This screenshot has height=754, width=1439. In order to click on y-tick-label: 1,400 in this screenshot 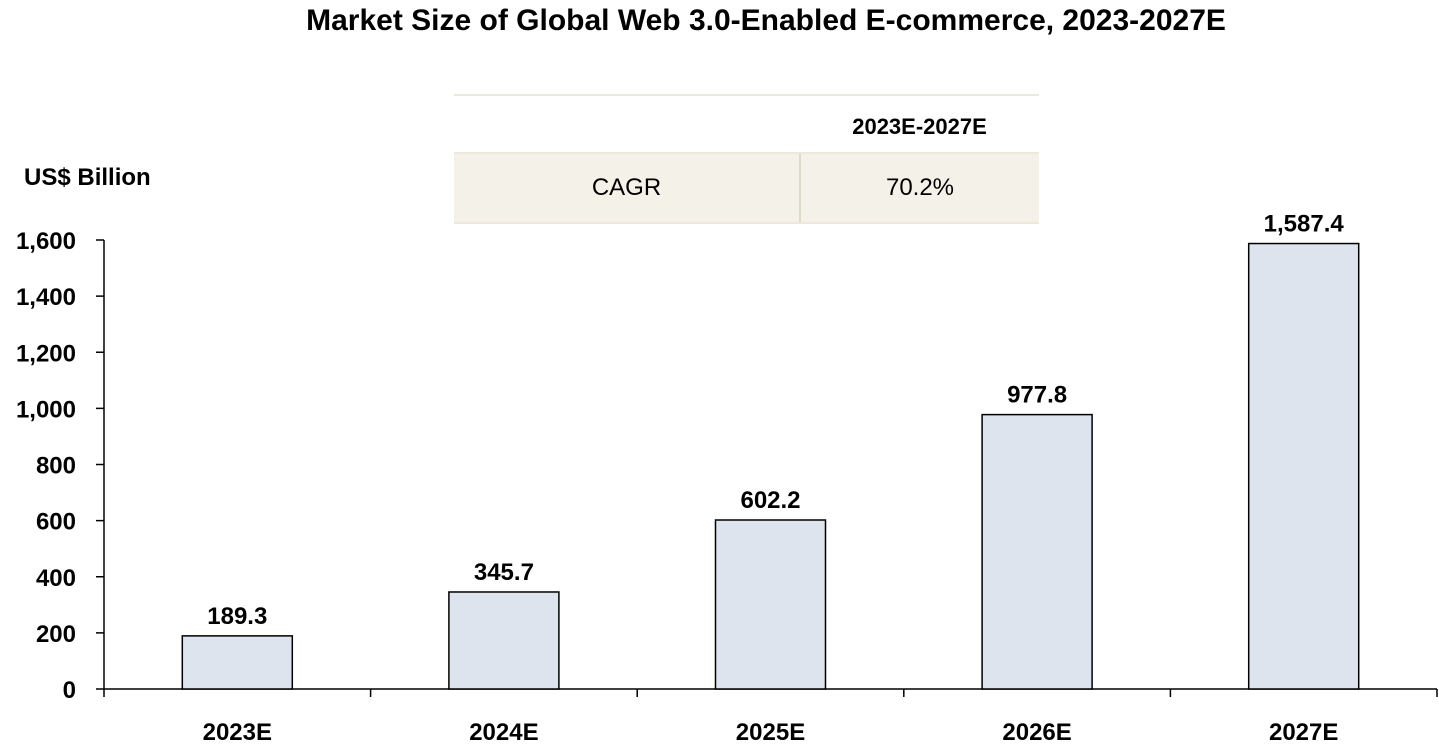, I will do `click(46, 297)`.